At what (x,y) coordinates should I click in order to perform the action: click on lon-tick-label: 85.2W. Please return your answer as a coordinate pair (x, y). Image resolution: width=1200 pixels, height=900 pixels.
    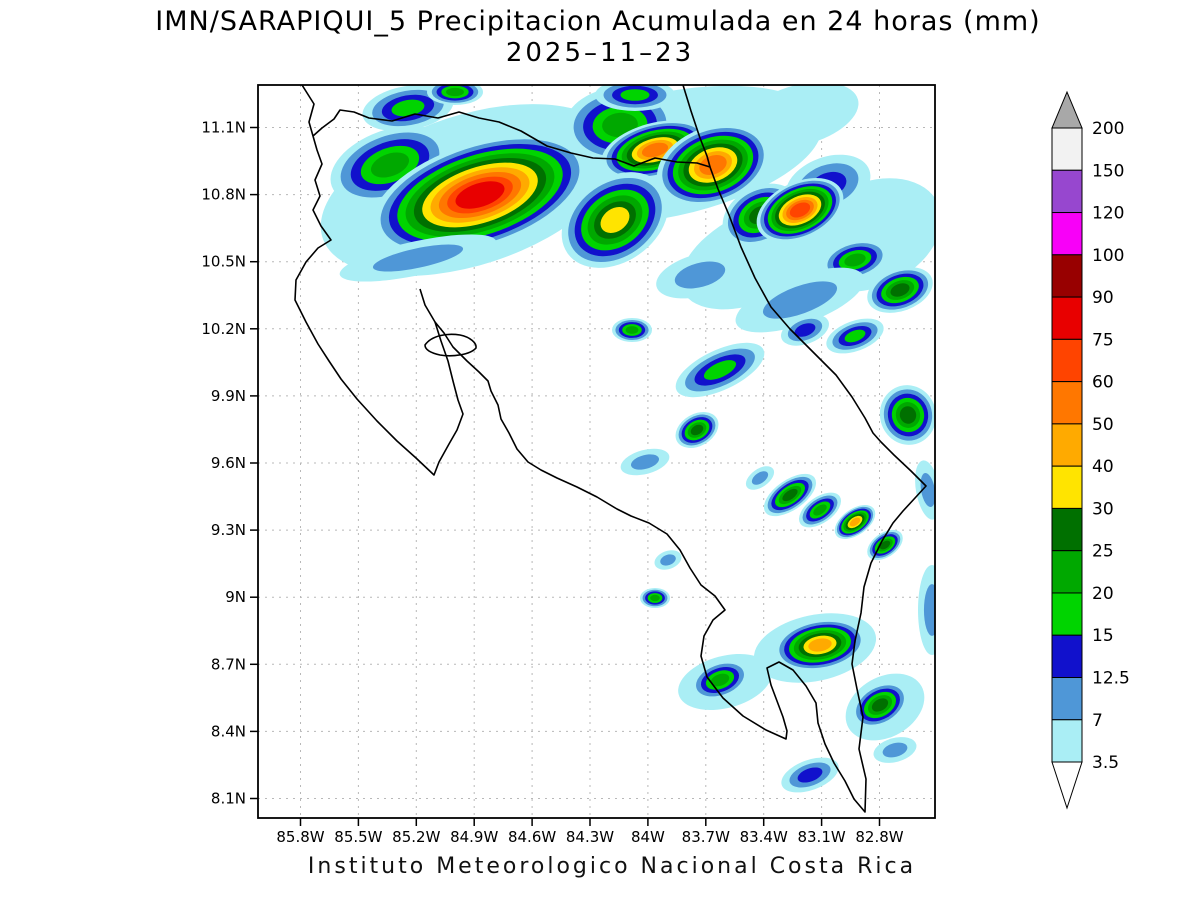
    Looking at the image, I should click on (416, 837).